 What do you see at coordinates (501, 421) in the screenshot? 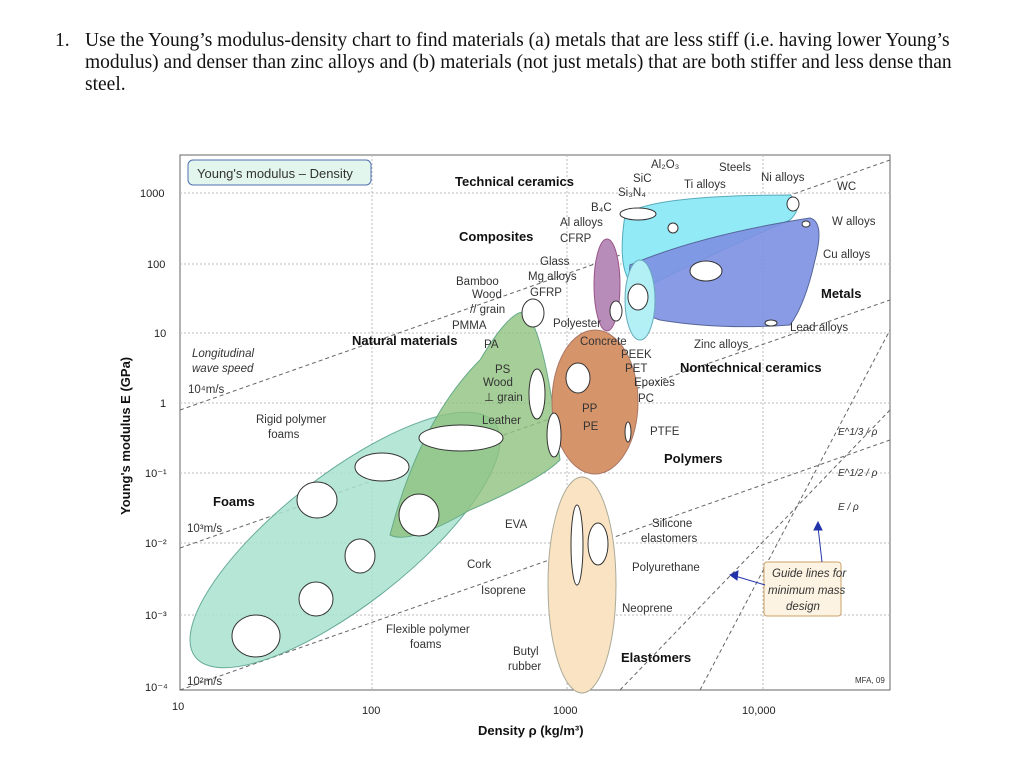
I see `material-label: Leather` at bounding box center [501, 421].